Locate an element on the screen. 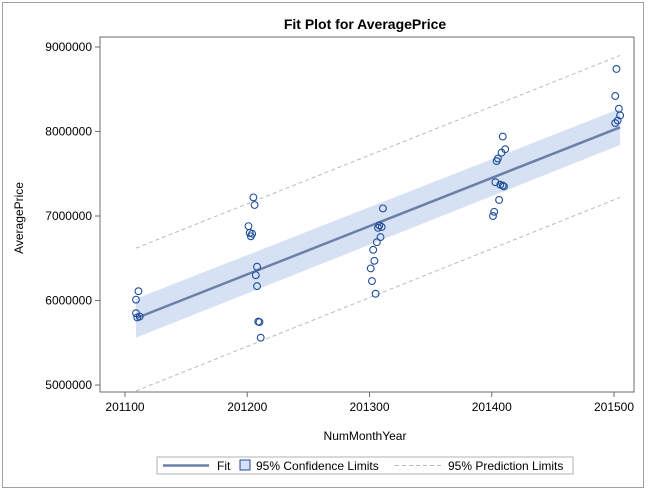 The height and width of the screenshot is (491, 648). x-tick-label: 201300 is located at coordinates (369, 407).